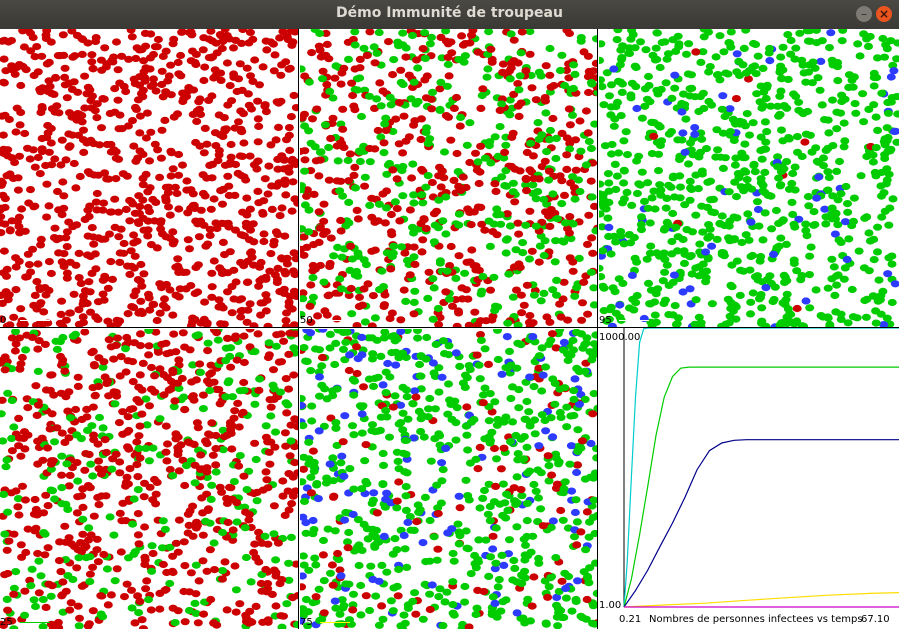  What do you see at coordinates (449, 14) in the screenshot?
I see `title-bar: Démo Immunité de troupeau – ×` at bounding box center [449, 14].